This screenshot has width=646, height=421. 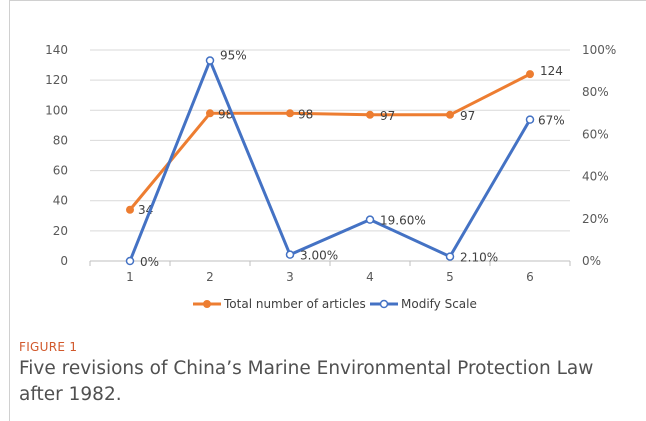 I want to click on data-label-modify-scale: 2.10%, so click(x=479, y=258).